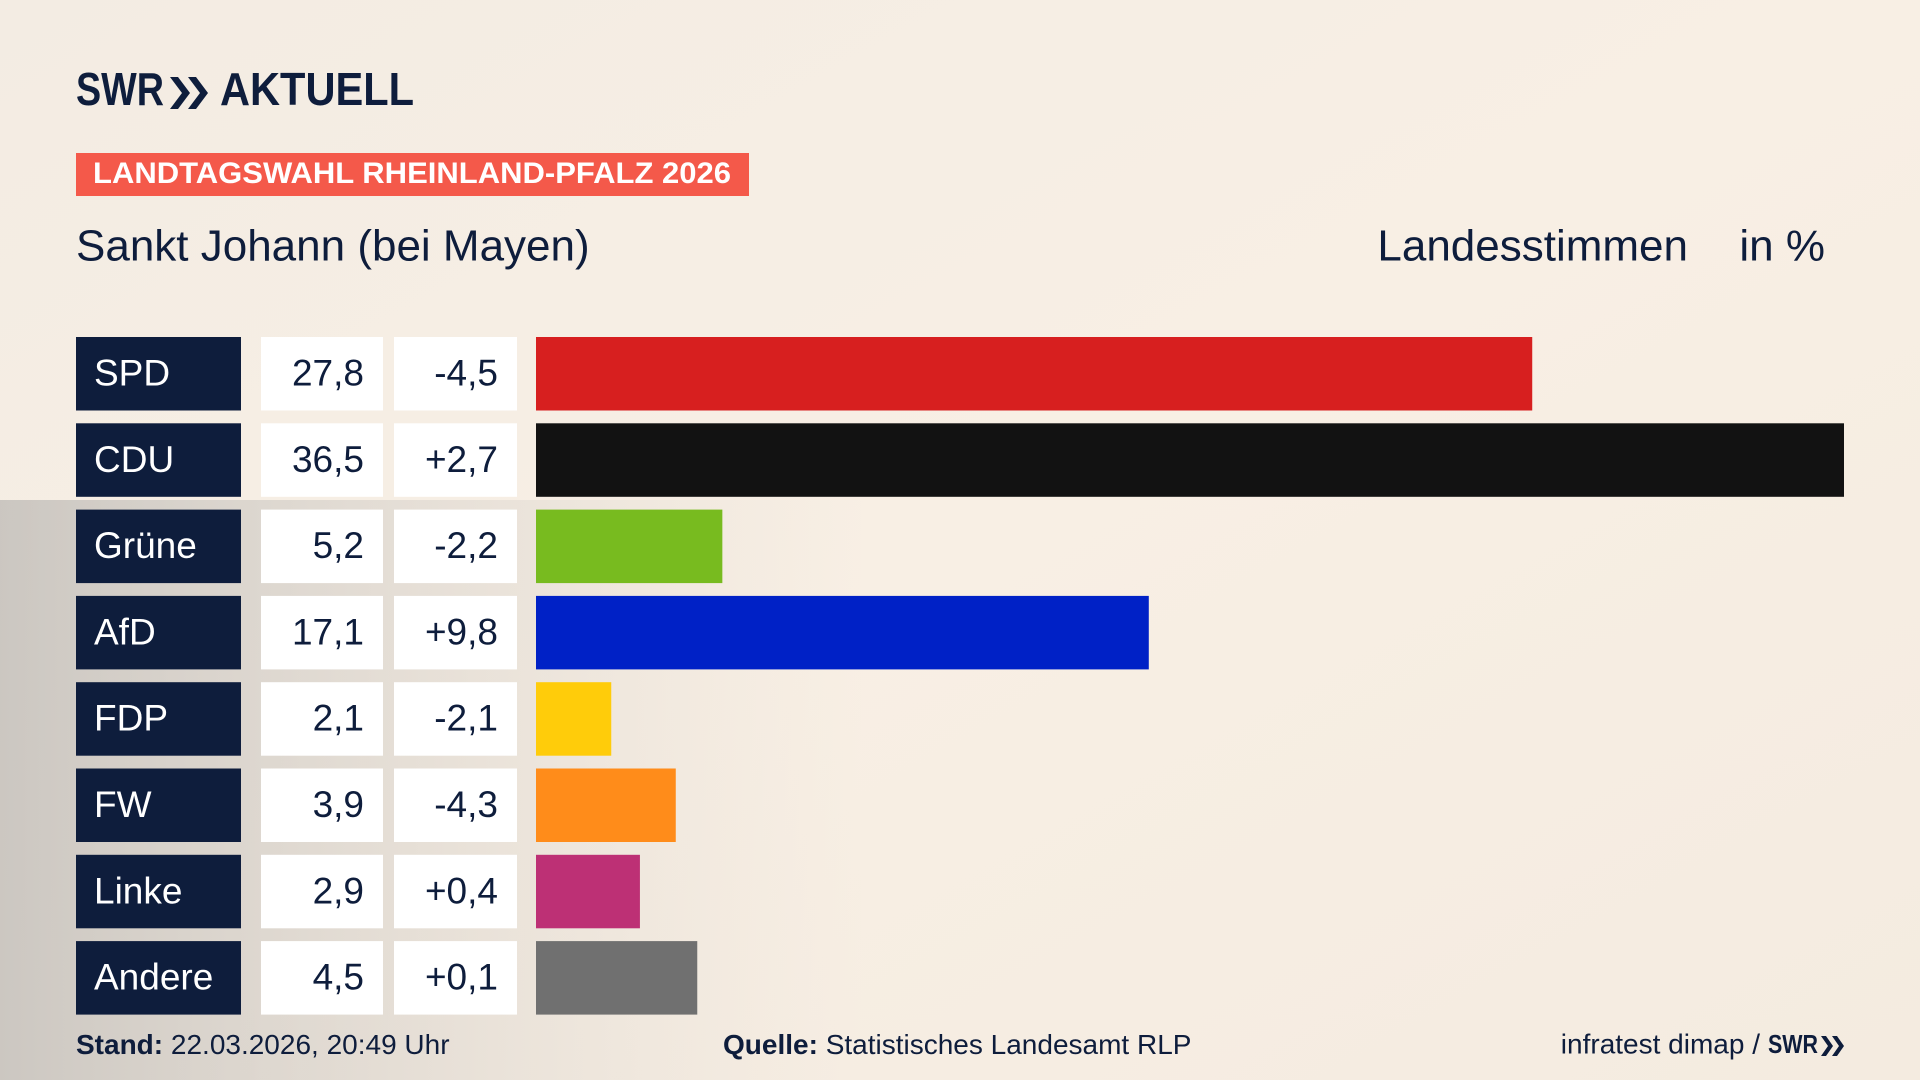 This screenshot has height=1080, width=1920. Describe the element at coordinates (317, 89) in the screenshot. I see `brand-product: AKTUELL` at that location.